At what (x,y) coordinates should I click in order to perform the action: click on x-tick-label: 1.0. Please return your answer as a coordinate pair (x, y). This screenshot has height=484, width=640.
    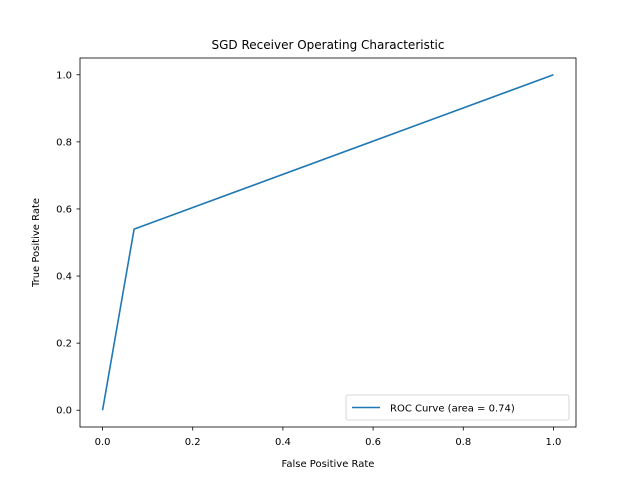
    Looking at the image, I should click on (554, 442).